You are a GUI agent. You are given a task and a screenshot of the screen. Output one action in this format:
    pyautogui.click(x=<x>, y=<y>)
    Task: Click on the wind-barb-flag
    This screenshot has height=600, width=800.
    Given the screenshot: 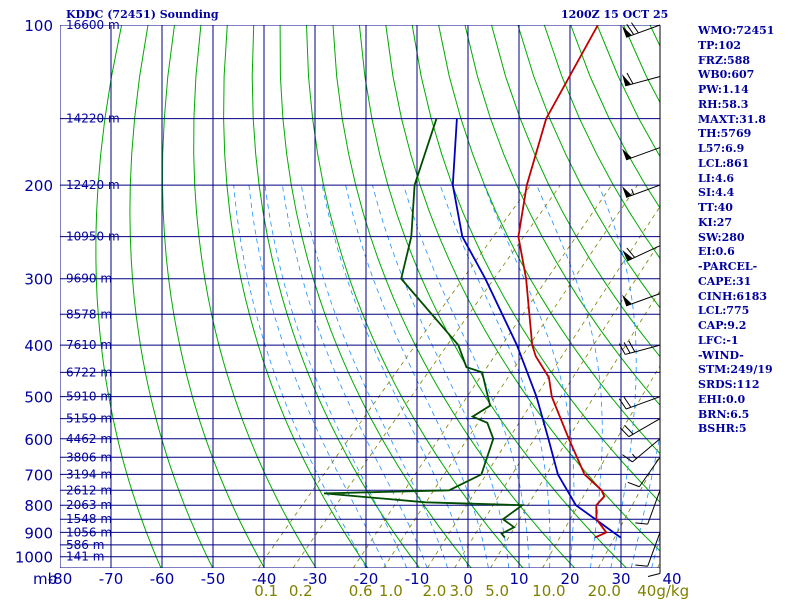 What is the action you would take?
    pyautogui.click(x=627, y=80)
    